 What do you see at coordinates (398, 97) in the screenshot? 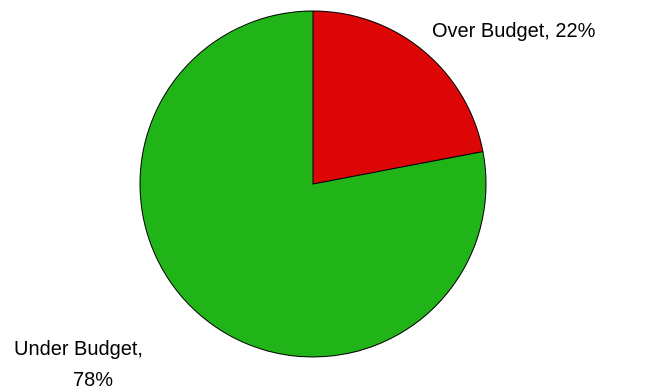
I see `pie-slice-over-budget` at bounding box center [398, 97].